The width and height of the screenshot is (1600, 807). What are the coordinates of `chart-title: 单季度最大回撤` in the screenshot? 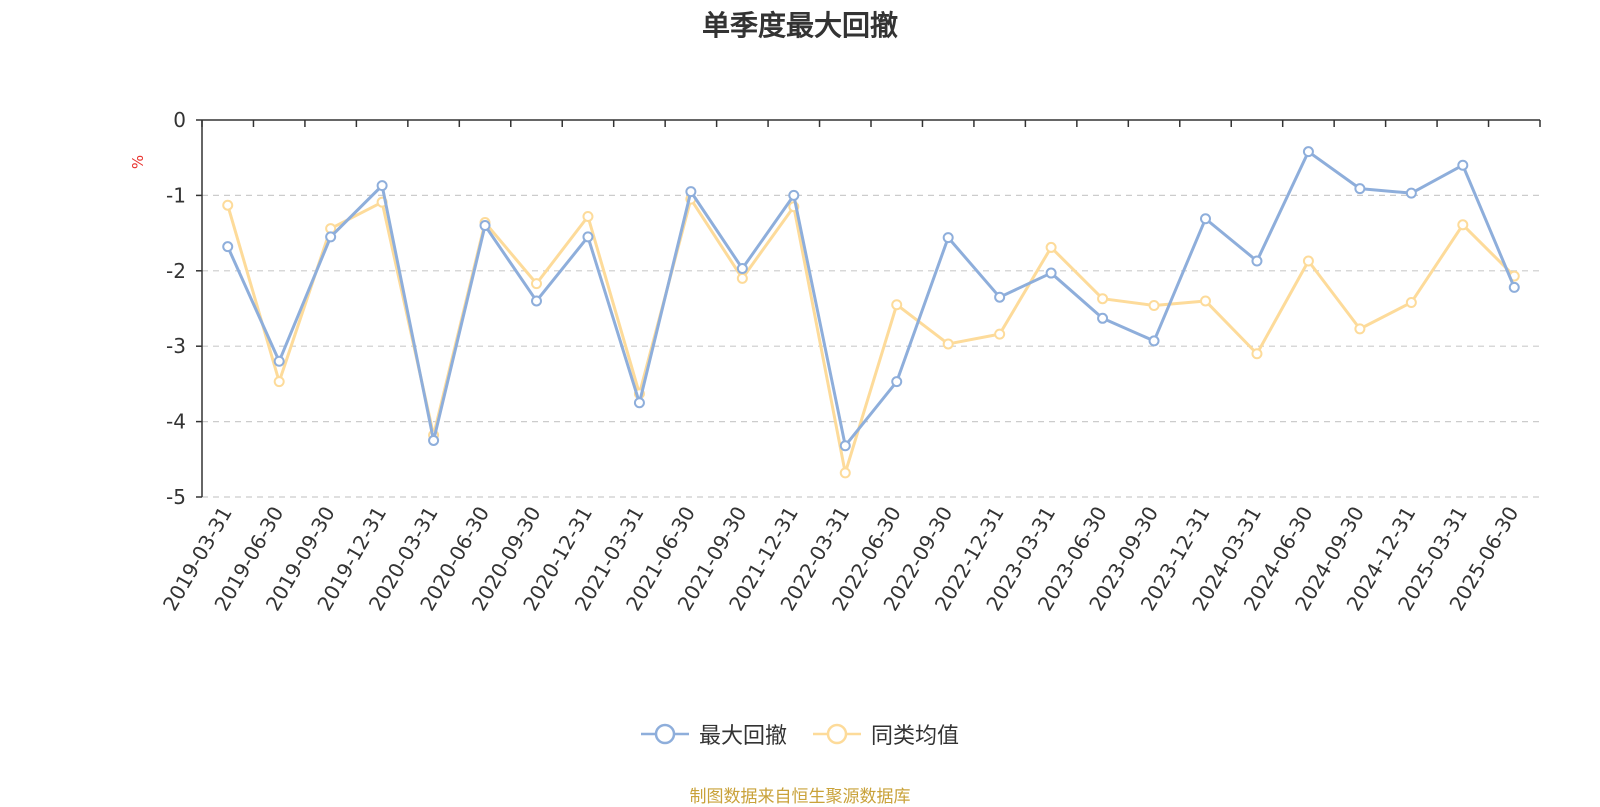 It's located at (799, 25).